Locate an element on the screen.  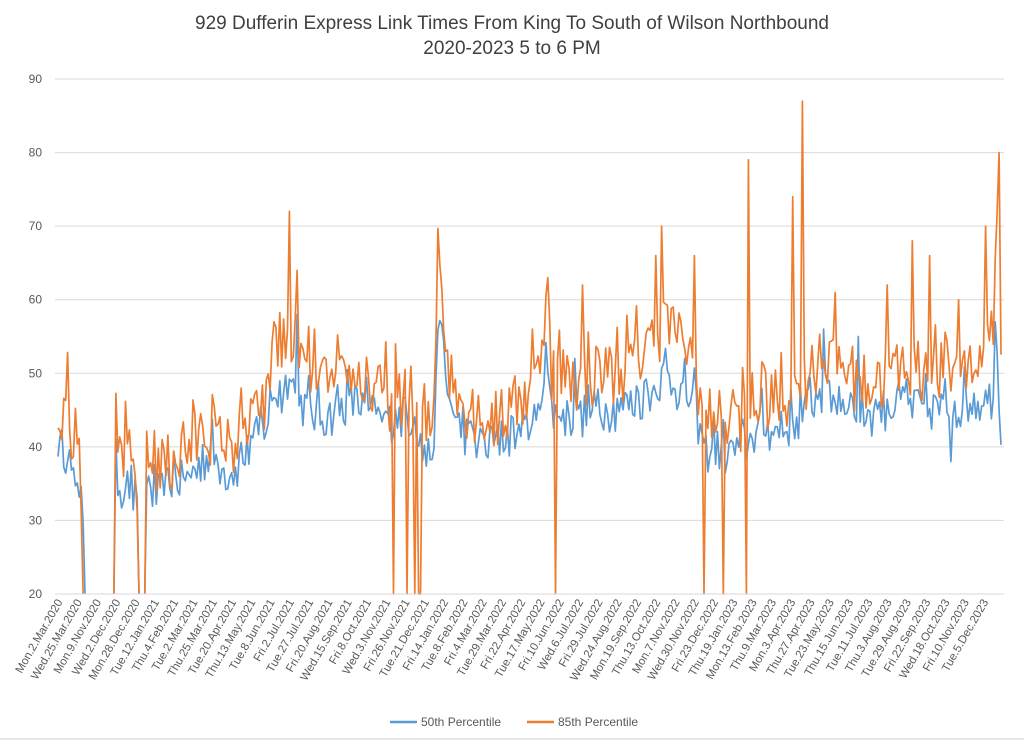
y-tick-label: 50 is located at coordinates (36, 373).